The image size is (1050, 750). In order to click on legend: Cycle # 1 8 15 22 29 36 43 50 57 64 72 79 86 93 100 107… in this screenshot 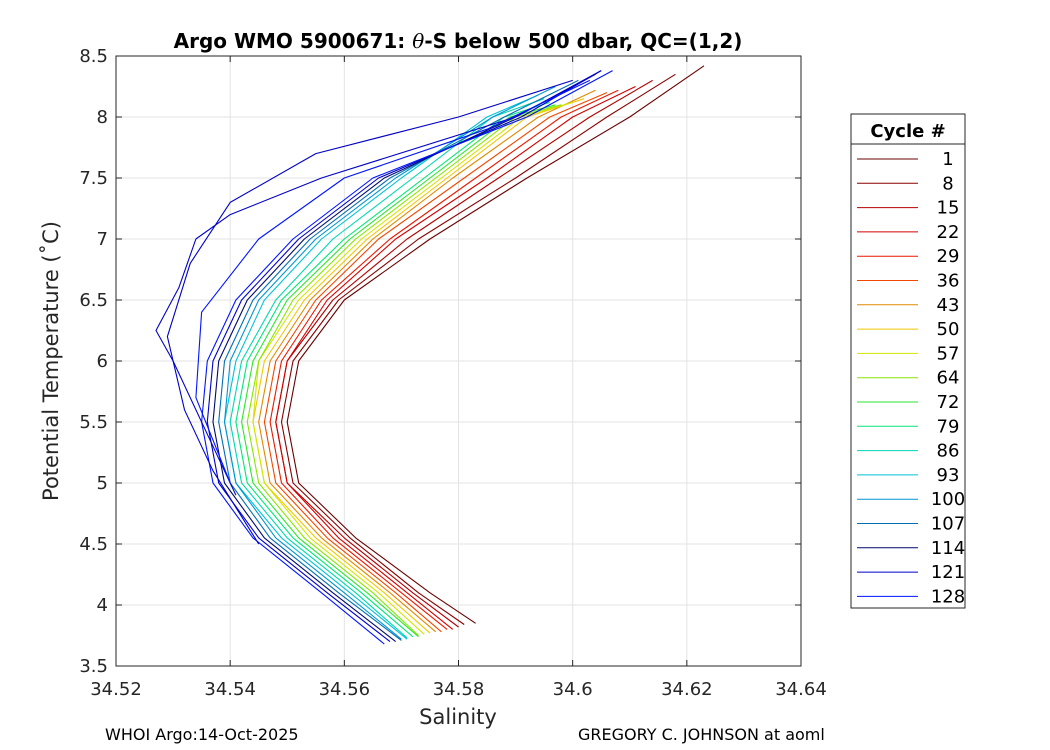, I will do `click(908, 361)`.